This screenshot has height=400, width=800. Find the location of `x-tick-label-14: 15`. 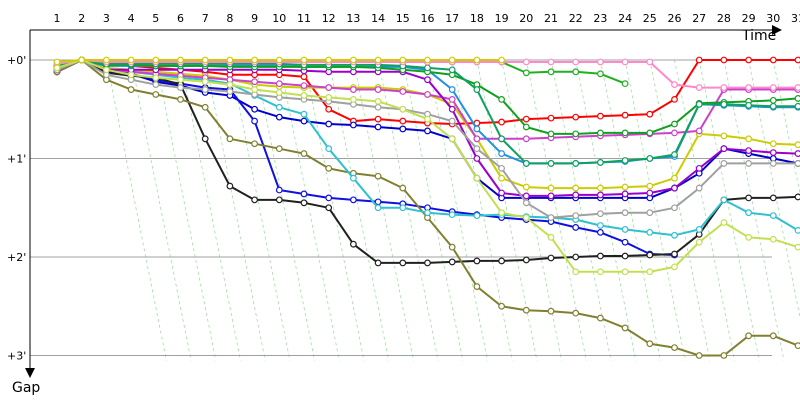

x-tick-label-14: 15 is located at coordinates (403, 18).